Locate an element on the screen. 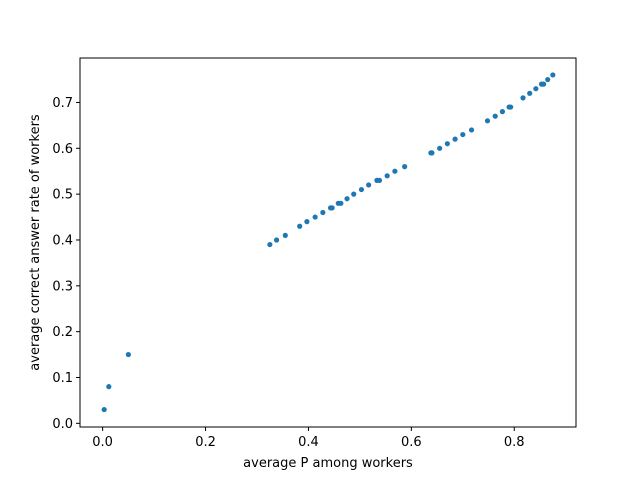 The image size is (640, 480). x-axis-label: average P among workers is located at coordinates (328, 463).